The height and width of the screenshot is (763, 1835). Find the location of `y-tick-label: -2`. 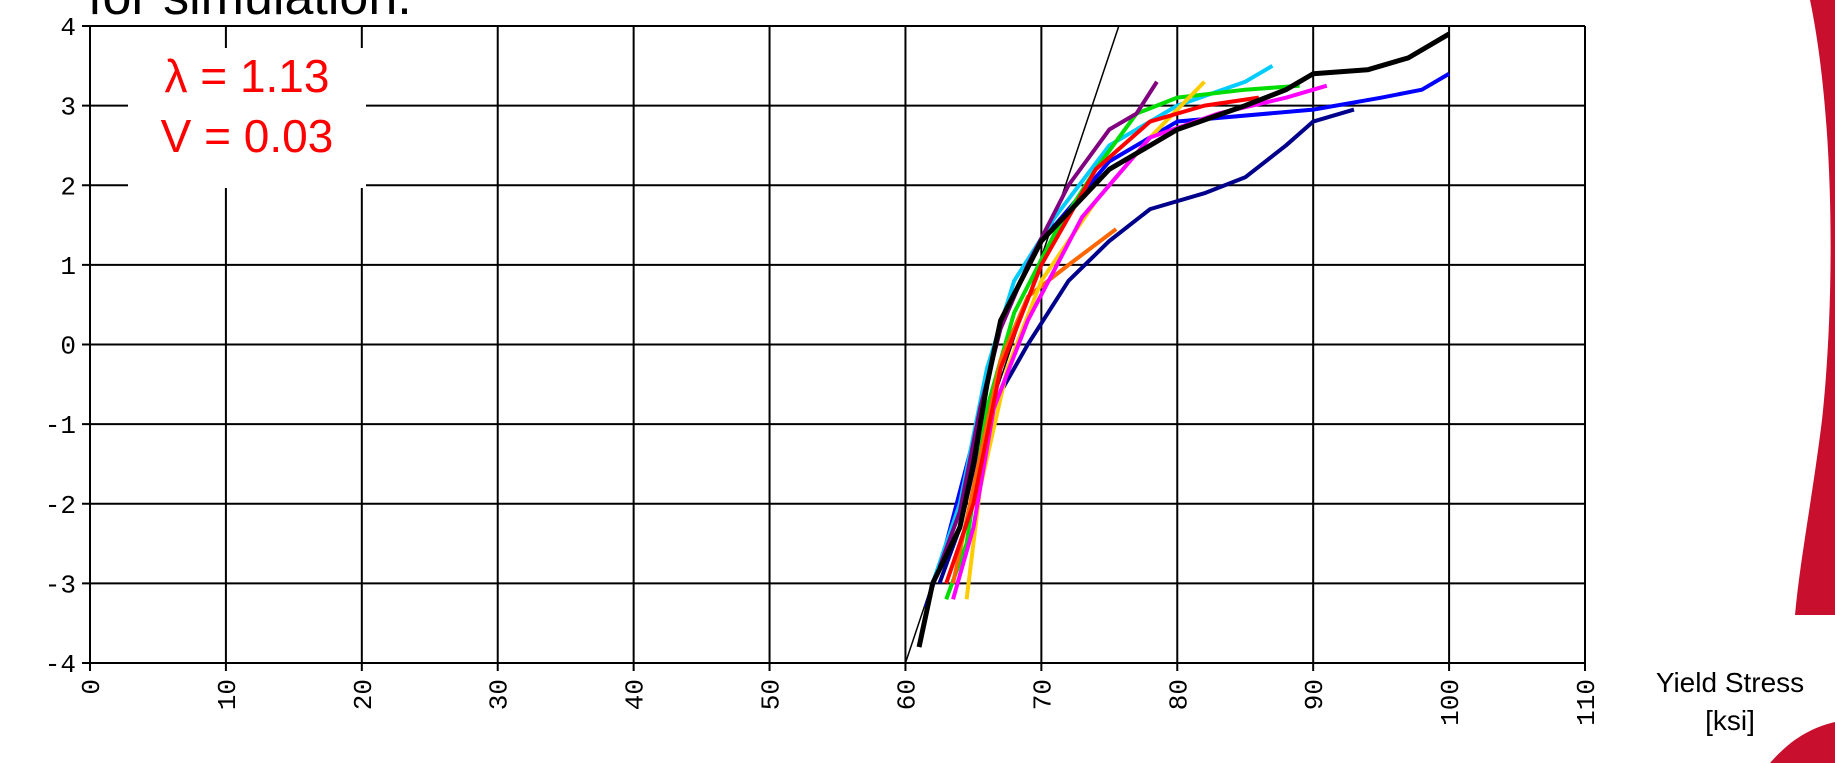

y-tick-label: -2 is located at coordinates (60, 506).